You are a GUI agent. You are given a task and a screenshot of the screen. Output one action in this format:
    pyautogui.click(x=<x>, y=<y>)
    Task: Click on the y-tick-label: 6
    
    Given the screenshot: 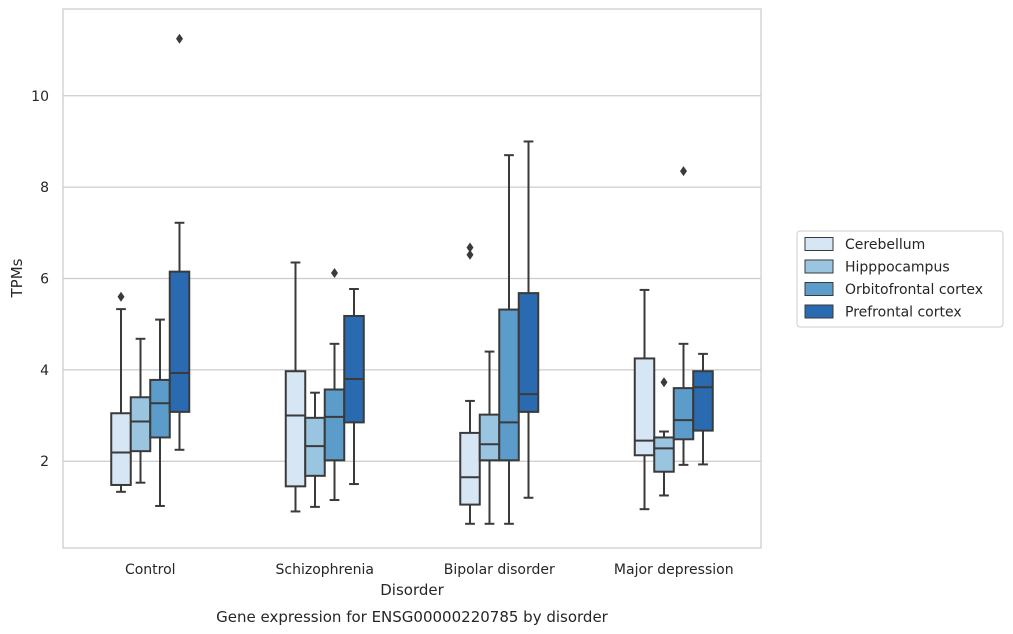 What is the action you would take?
    pyautogui.click(x=44, y=280)
    